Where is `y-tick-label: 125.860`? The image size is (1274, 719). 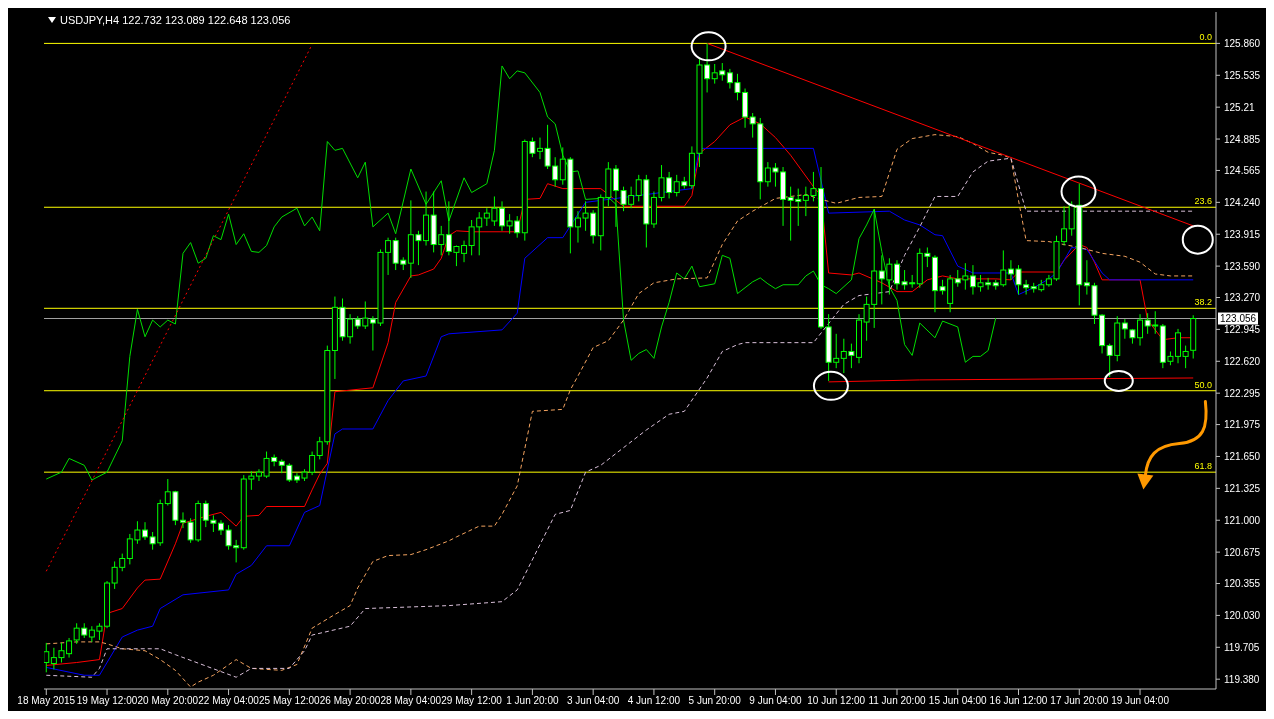
y-tick-label: 125.860 is located at coordinates (1242, 43).